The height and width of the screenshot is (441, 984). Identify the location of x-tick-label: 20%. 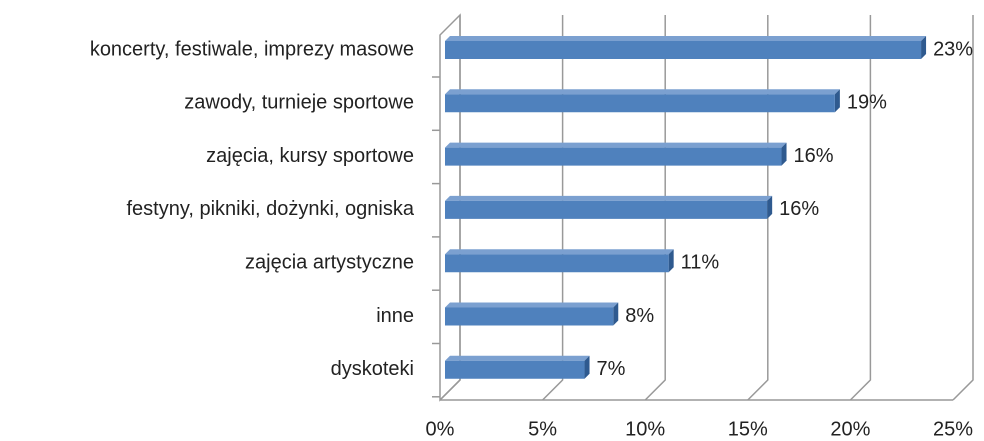
(850, 429).